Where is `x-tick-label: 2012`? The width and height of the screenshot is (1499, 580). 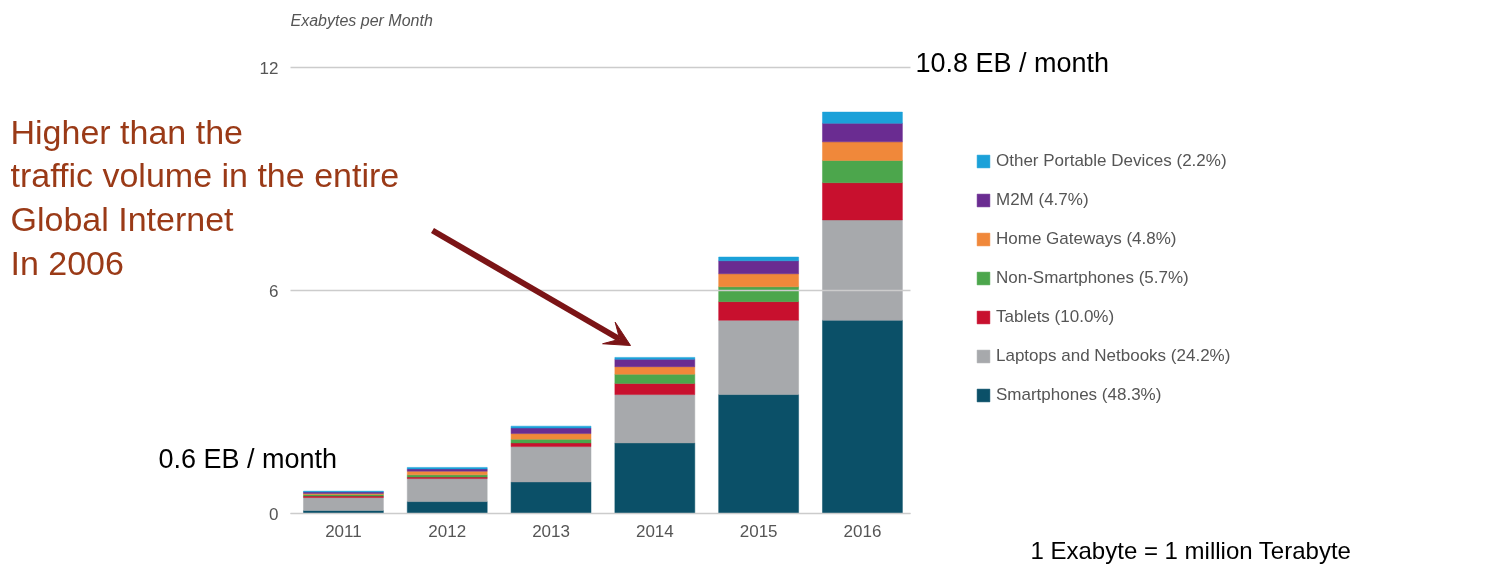
x-tick-label: 2012 is located at coordinates (447, 531).